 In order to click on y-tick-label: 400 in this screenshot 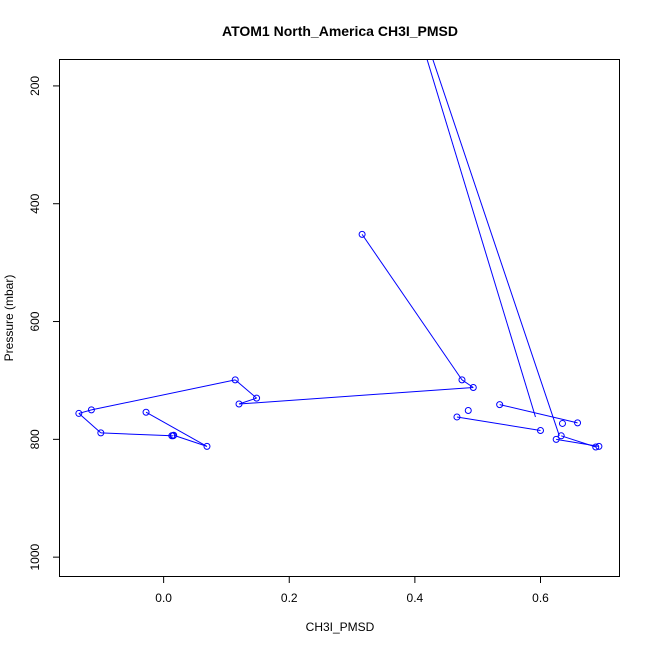, I will do `click(35, 203)`.